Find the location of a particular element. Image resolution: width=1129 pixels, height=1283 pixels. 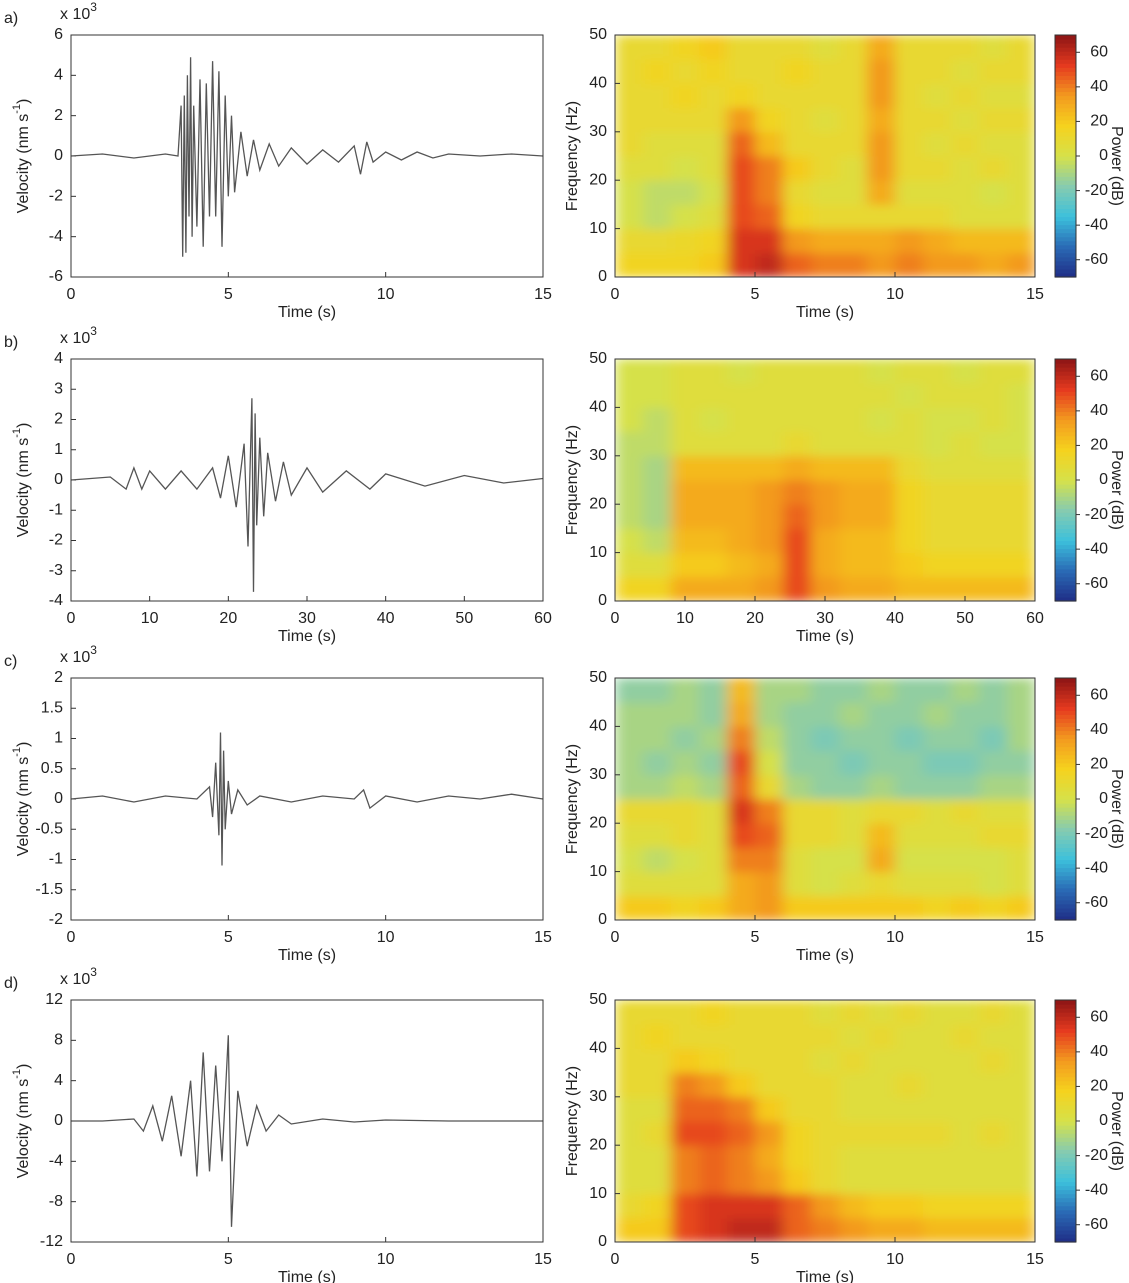

colorbar-tick-label: -40 is located at coordinates (1096, 224).